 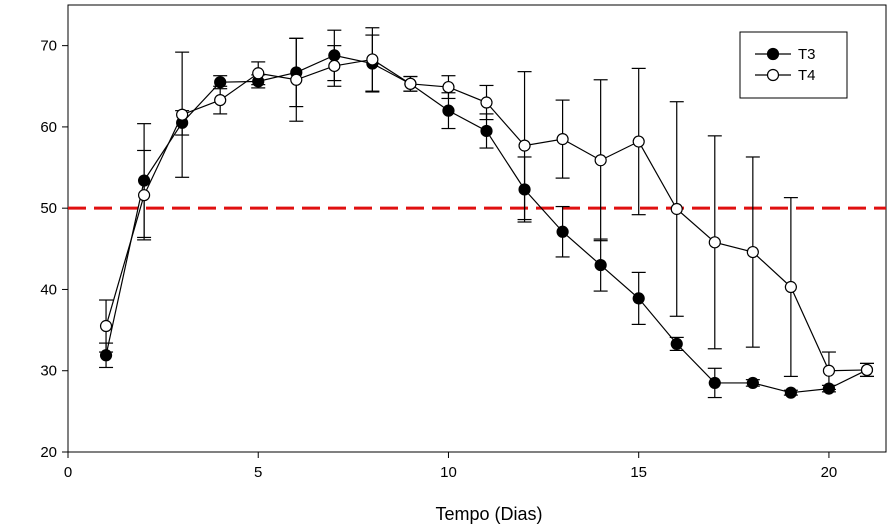 I want to click on x-tick-label: 10, so click(x=448, y=472).